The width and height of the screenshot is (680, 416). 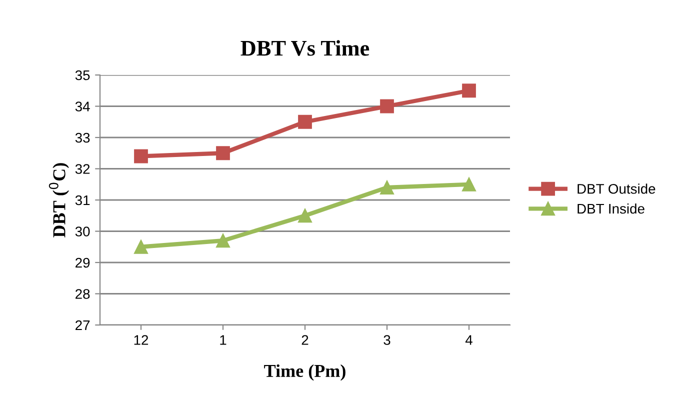 I want to click on y-tick-label: 32, so click(x=82, y=169).